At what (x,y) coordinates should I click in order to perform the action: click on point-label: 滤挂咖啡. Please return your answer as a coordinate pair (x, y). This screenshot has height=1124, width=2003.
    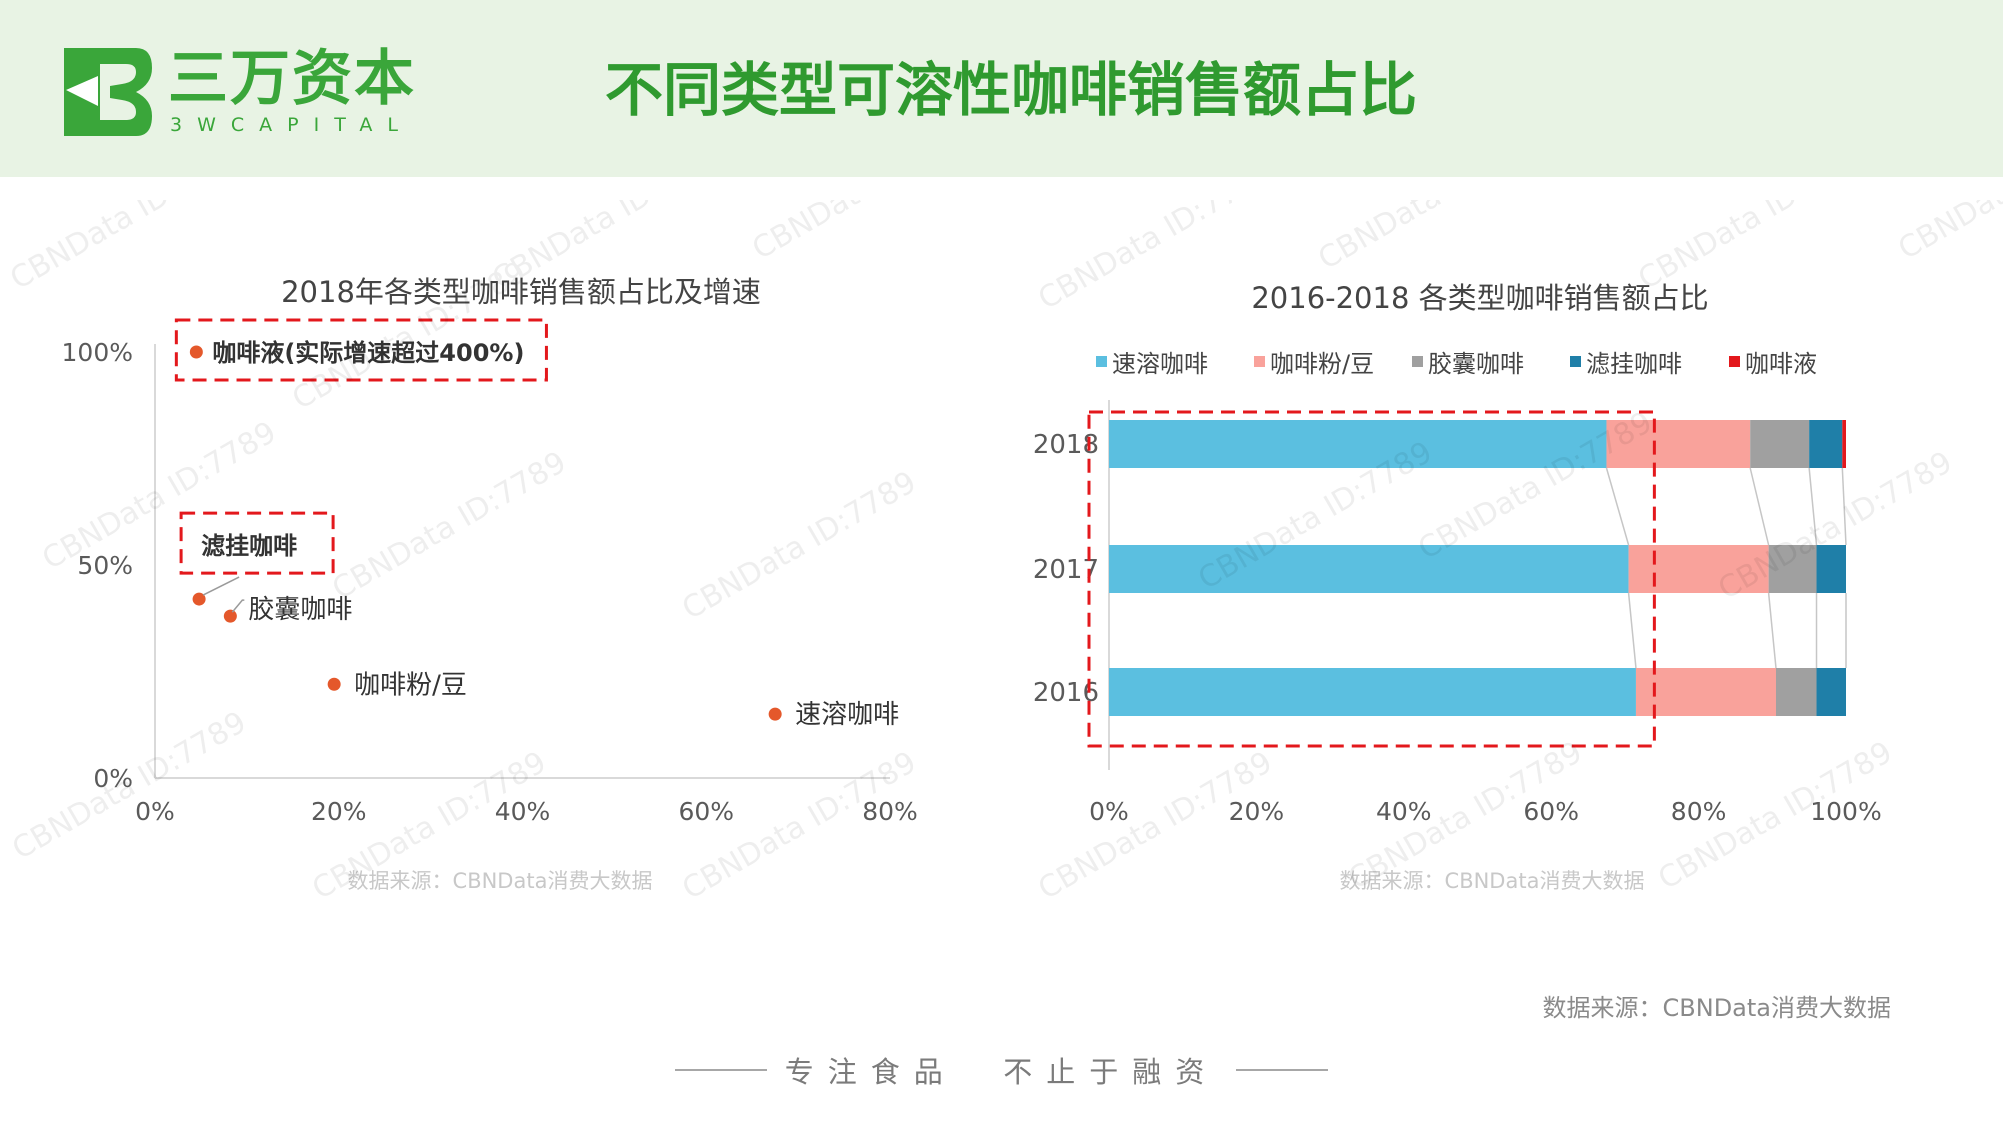
    Looking at the image, I should click on (249, 546).